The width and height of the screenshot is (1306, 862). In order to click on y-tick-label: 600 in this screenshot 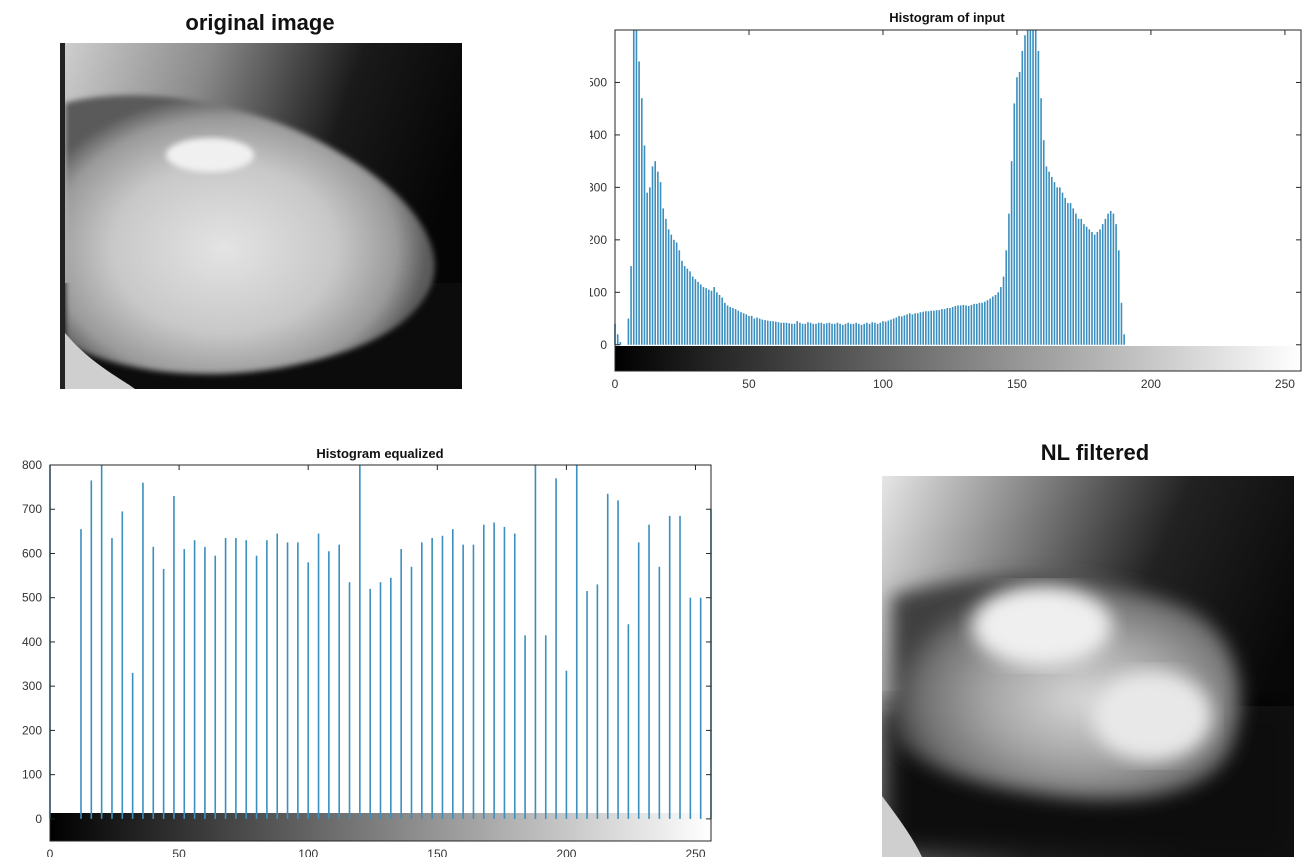, I will do `click(32, 553)`.